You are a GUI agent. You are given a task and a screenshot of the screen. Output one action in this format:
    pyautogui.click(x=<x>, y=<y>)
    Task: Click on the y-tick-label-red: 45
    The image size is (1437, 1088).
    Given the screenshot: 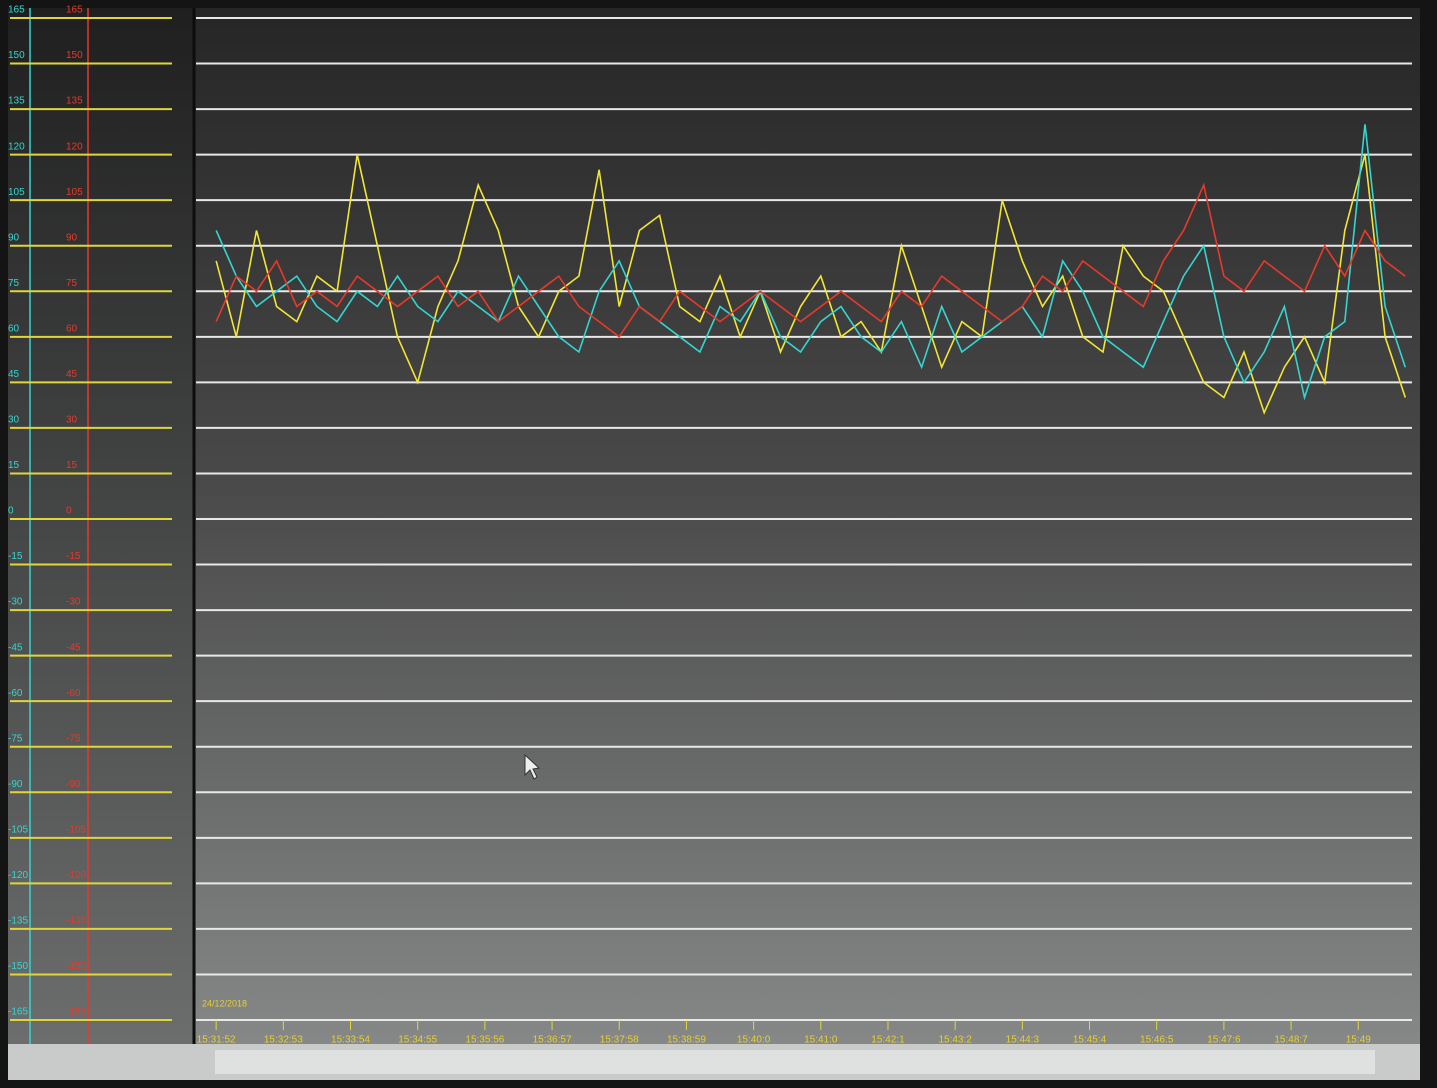 What is the action you would take?
    pyautogui.click(x=72, y=374)
    